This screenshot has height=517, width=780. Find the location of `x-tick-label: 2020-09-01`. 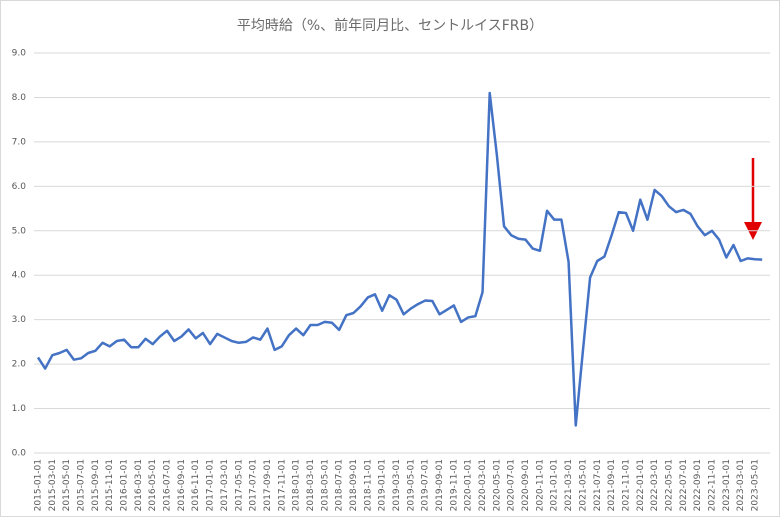

x-tick-label: 2020-09-01 is located at coordinates (526, 485).